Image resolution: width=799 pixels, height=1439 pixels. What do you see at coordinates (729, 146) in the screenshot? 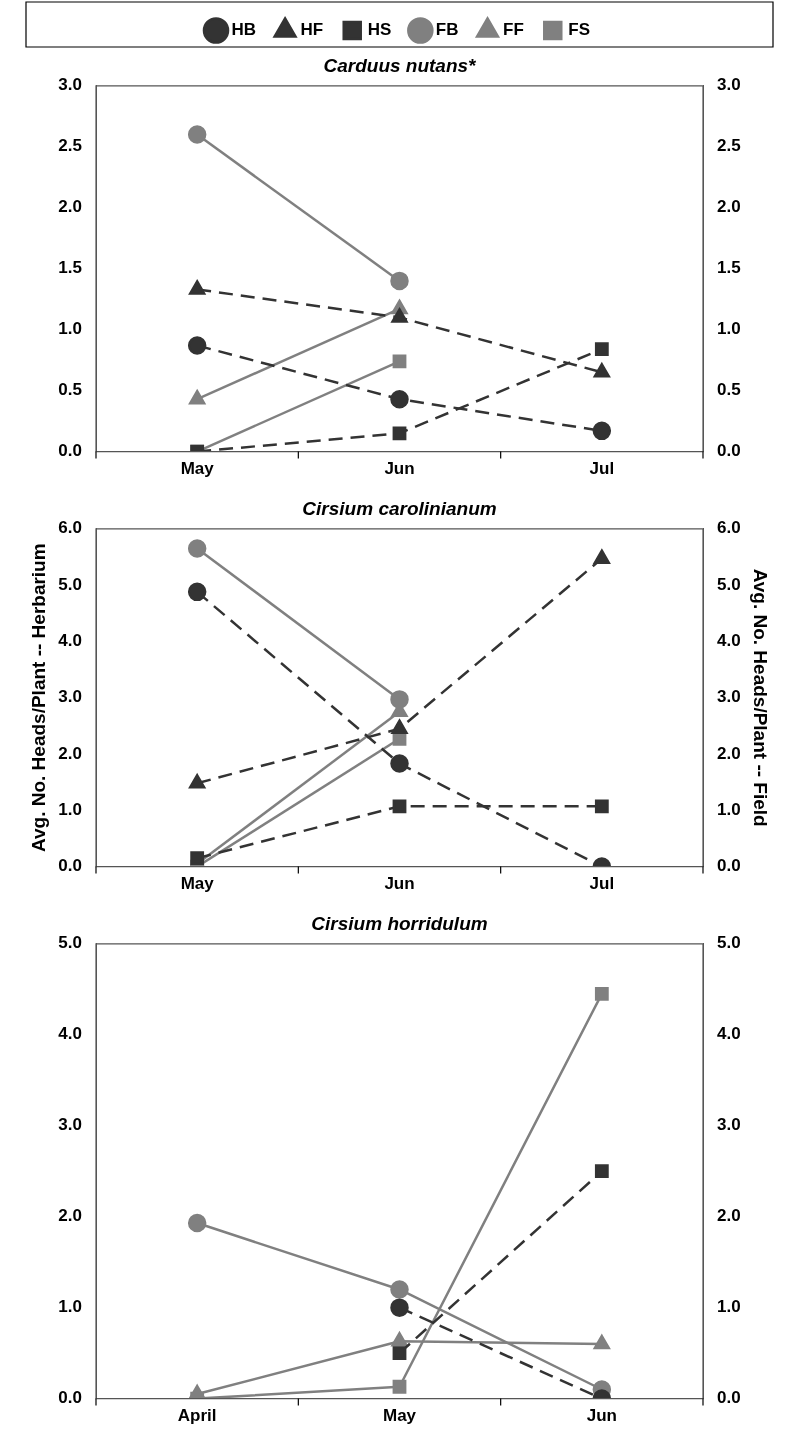
I see `y2-tick-label: 2.5` at bounding box center [729, 146].